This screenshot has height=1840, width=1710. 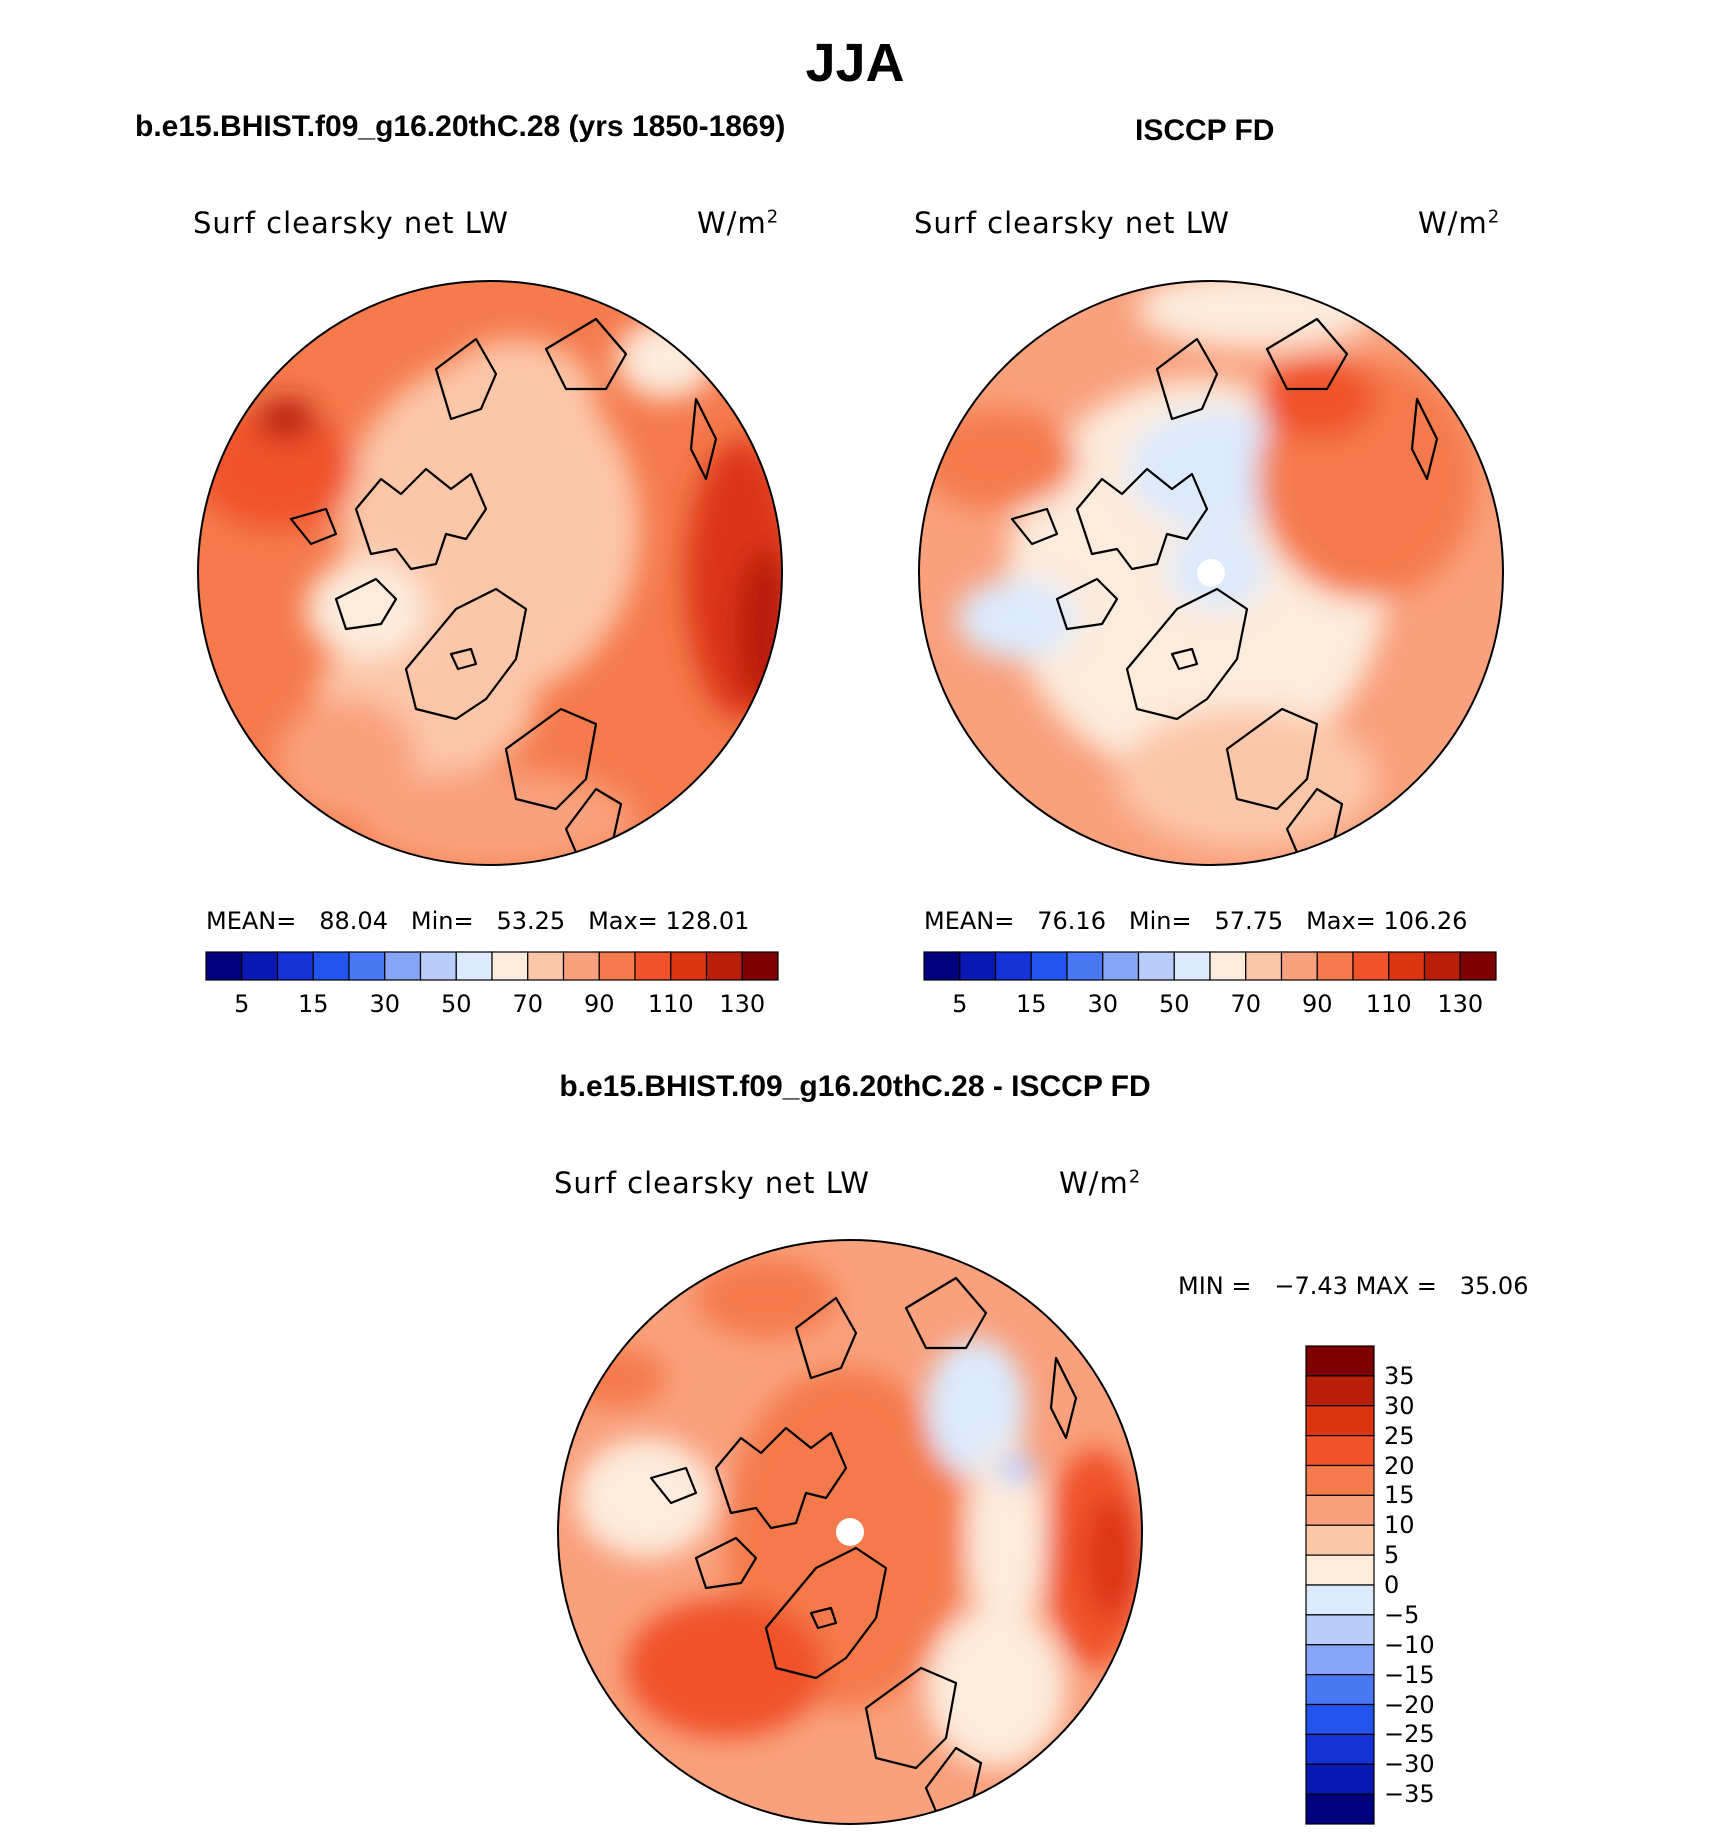 What do you see at coordinates (1399, 1495) in the screenshot?
I see `diff-colorbar-tick-label: 15` at bounding box center [1399, 1495].